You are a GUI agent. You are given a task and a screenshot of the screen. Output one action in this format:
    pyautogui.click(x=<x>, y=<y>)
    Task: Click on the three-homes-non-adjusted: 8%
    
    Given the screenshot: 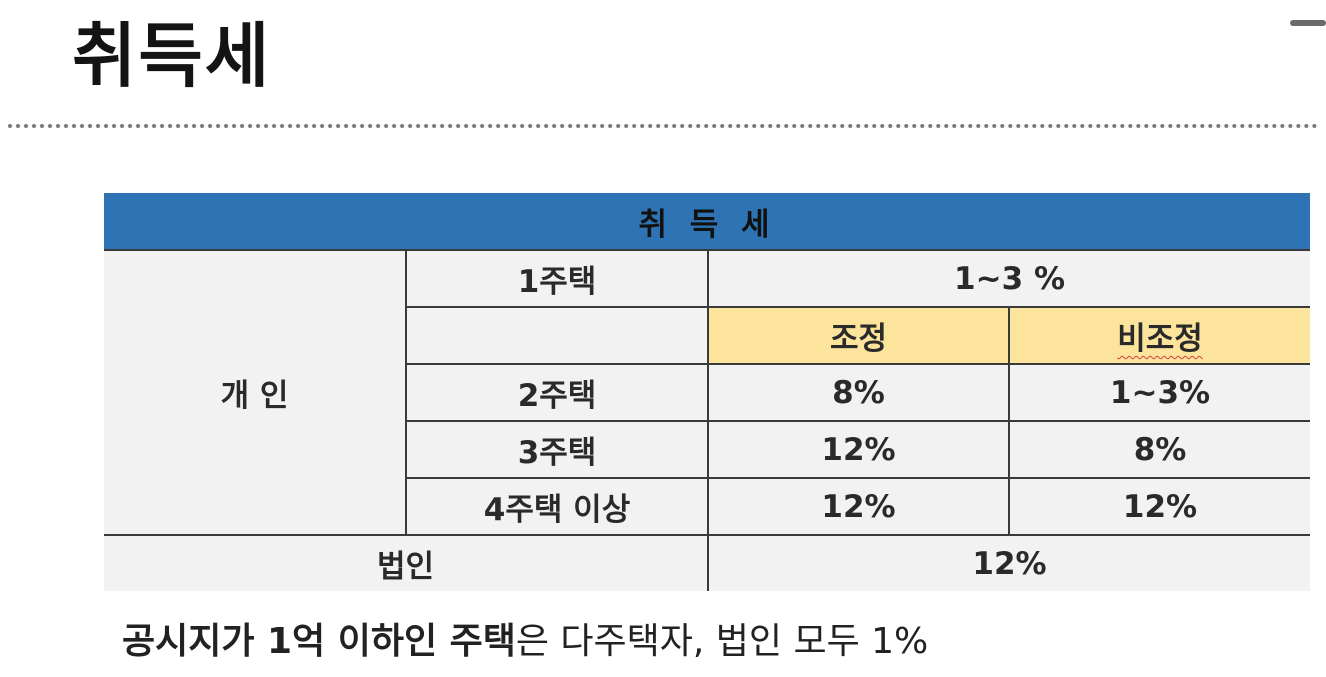 What is the action you would take?
    pyautogui.click(x=1159, y=449)
    